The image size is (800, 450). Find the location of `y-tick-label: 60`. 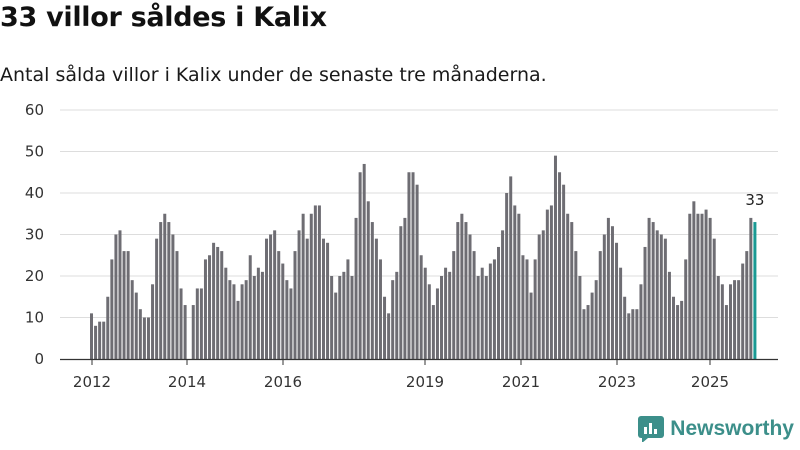

y-tick-label: 60 is located at coordinates (34, 110).